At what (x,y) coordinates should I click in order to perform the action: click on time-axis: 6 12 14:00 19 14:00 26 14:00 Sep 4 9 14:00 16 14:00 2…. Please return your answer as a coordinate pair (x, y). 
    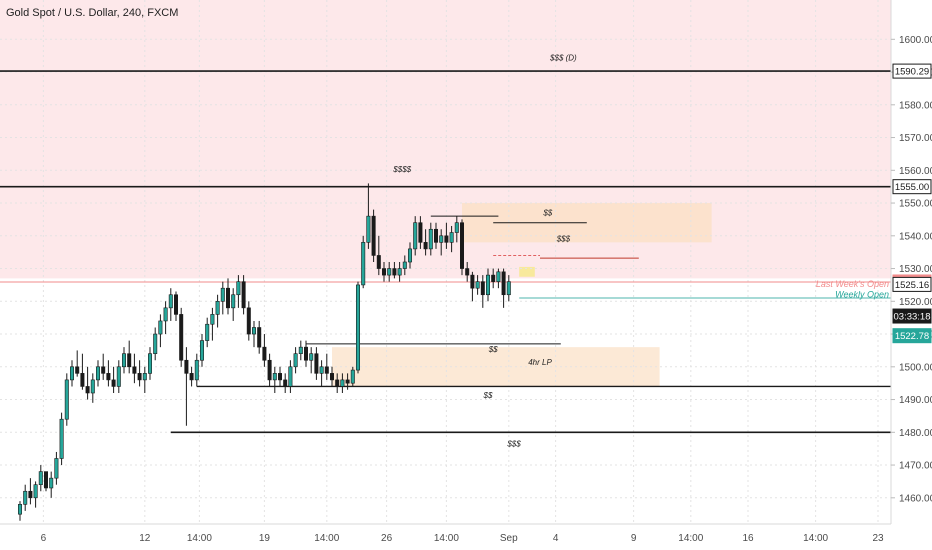
    Looking at the image, I should click on (466, 536).